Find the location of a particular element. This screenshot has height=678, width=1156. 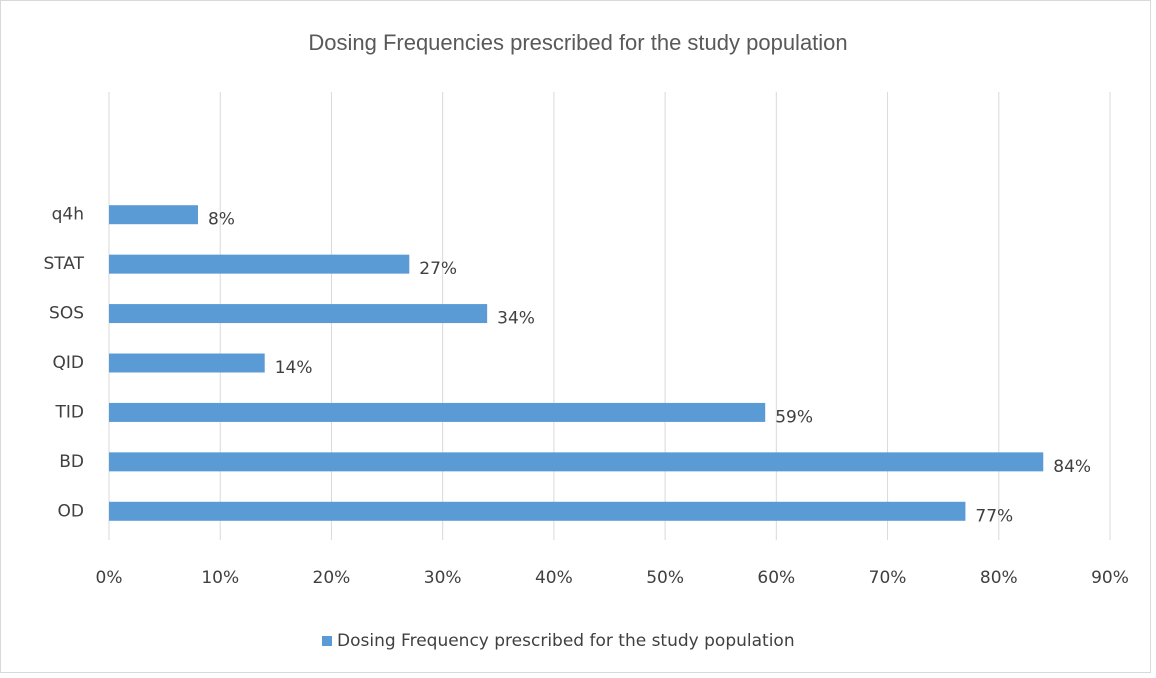

x-tick-label: 80% is located at coordinates (999, 578).